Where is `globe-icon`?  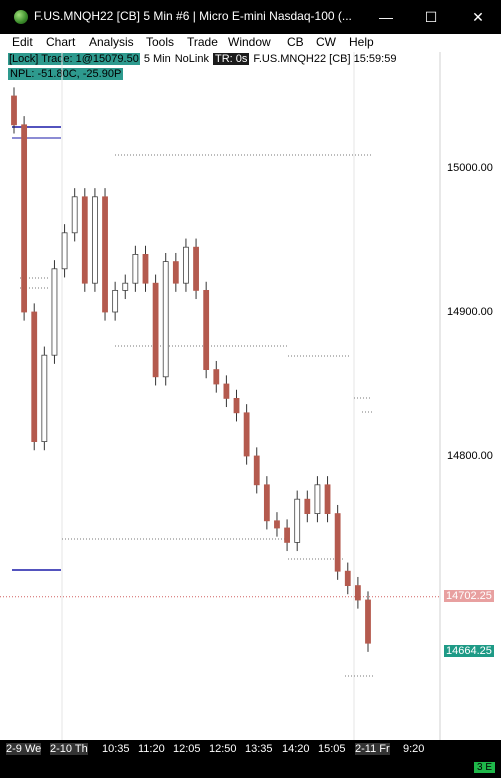 globe-icon is located at coordinates (21, 17).